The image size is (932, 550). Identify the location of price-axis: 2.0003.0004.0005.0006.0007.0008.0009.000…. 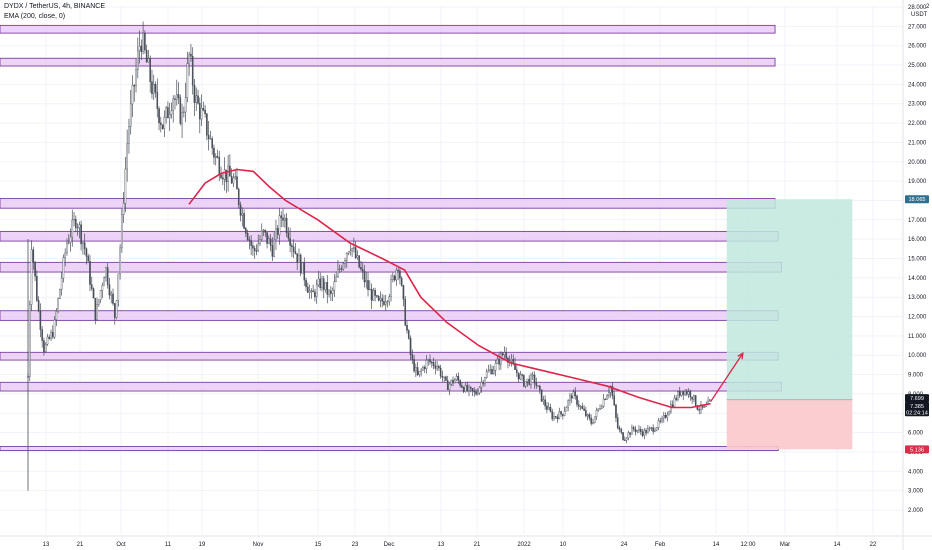
(916, 275).